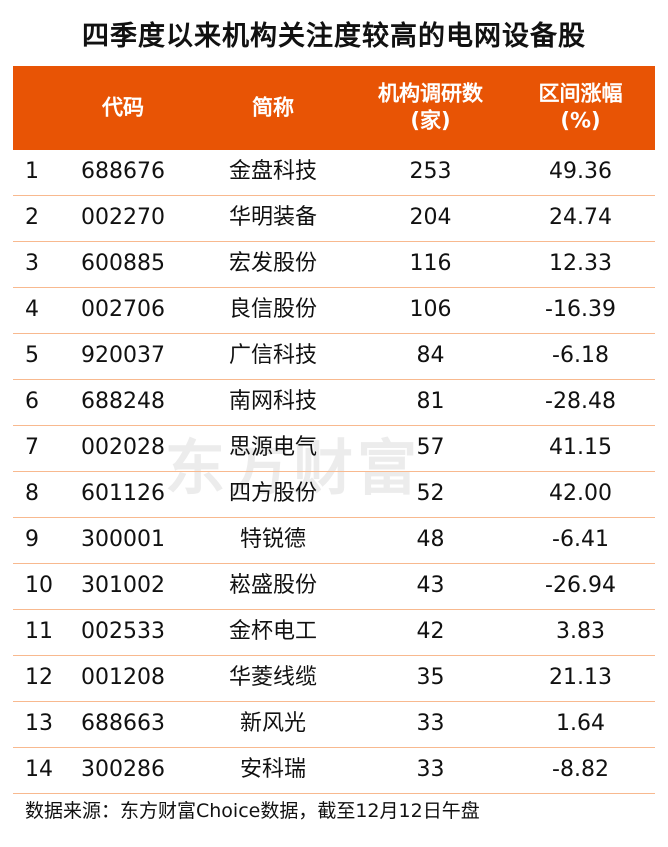 This screenshot has width=668, height=847. I want to click on row-index: 11, so click(39, 631).